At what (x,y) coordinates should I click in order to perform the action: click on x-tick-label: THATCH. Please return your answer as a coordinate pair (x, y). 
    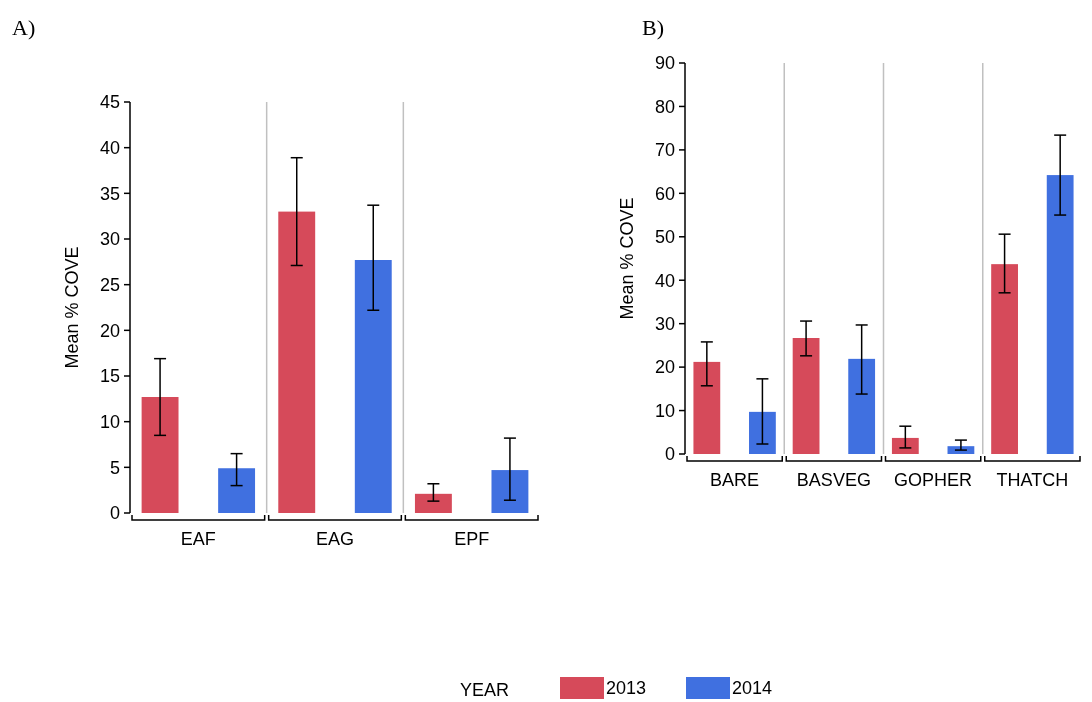
    Looking at the image, I should click on (1032, 480).